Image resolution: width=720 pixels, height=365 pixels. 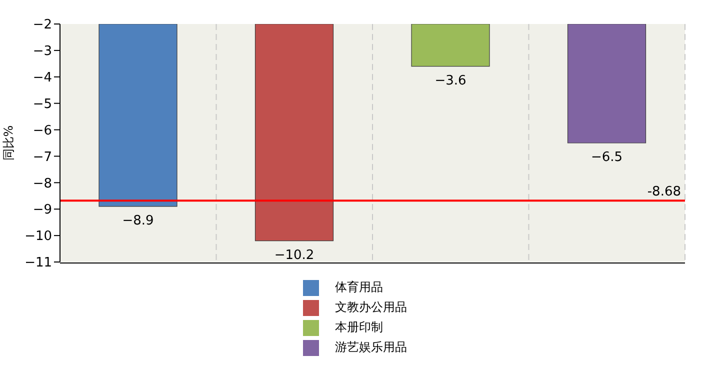 What do you see at coordinates (606, 157) in the screenshot?
I see `data-label: −6.5` at bounding box center [606, 157].